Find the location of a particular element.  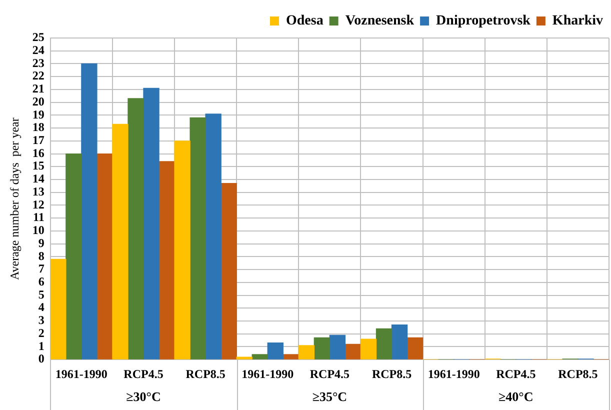

y-tick-label: 6 is located at coordinates (41, 281).